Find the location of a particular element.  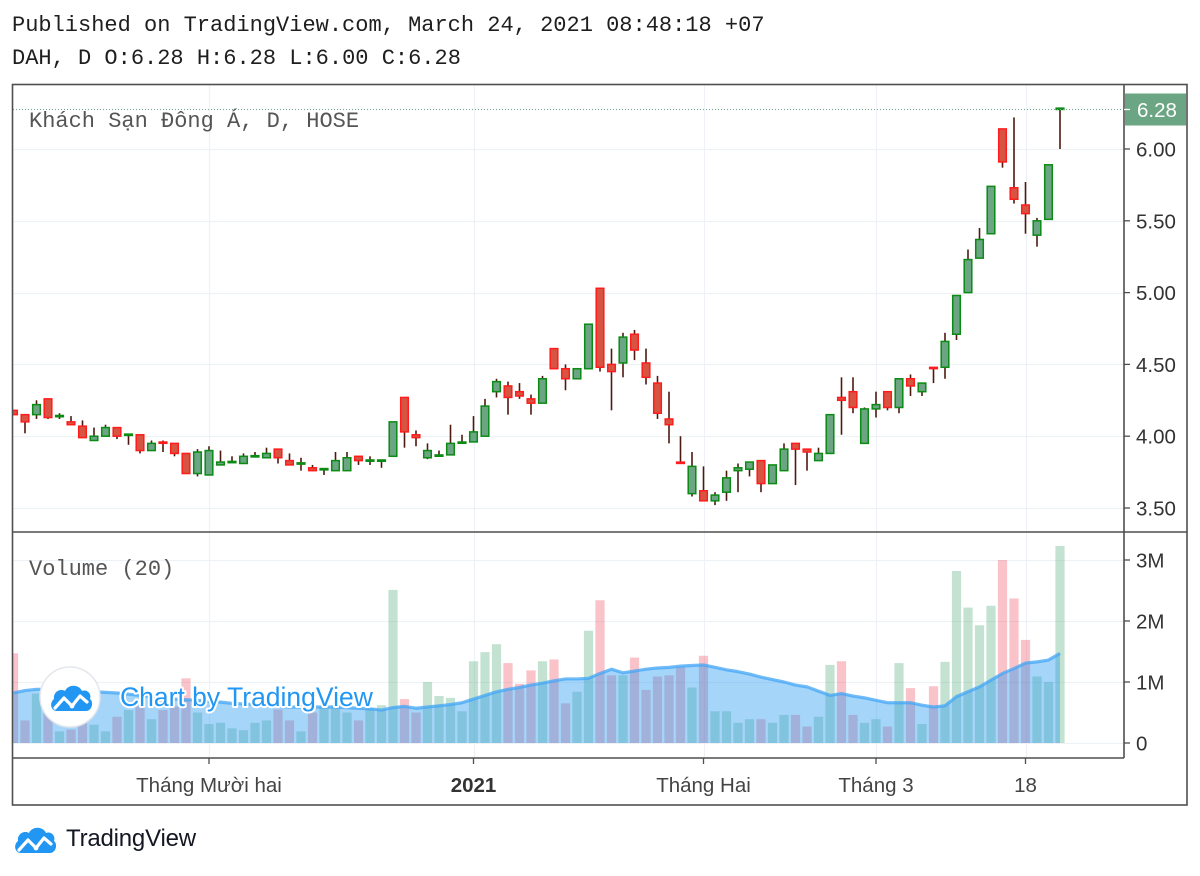

volume-axis-label: 0 is located at coordinates (1141, 744).